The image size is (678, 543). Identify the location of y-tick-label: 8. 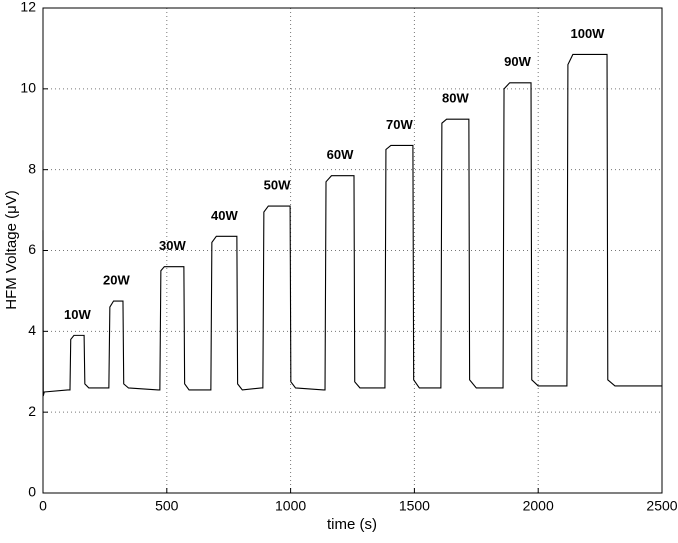
(32, 168).